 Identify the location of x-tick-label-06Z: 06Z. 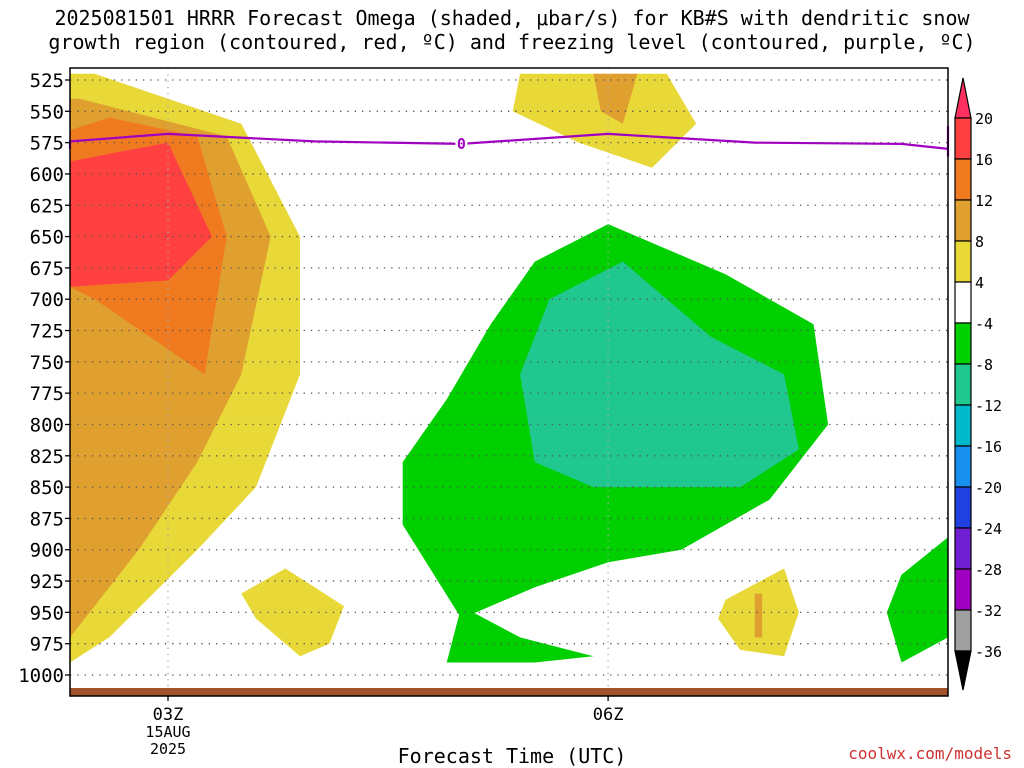
(608, 715).